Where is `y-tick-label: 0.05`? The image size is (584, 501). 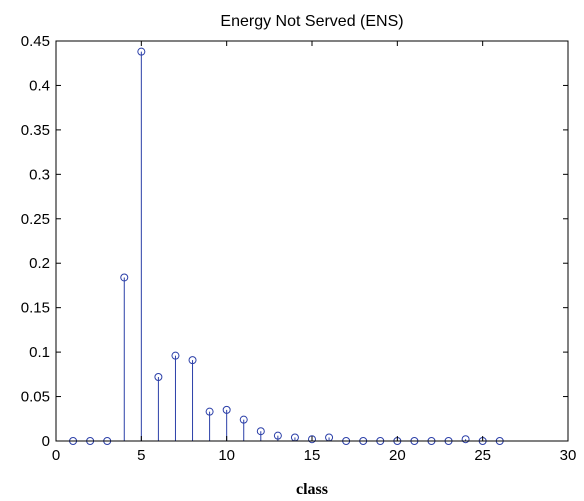 y-tick-label: 0.05 is located at coordinates (35, 397).